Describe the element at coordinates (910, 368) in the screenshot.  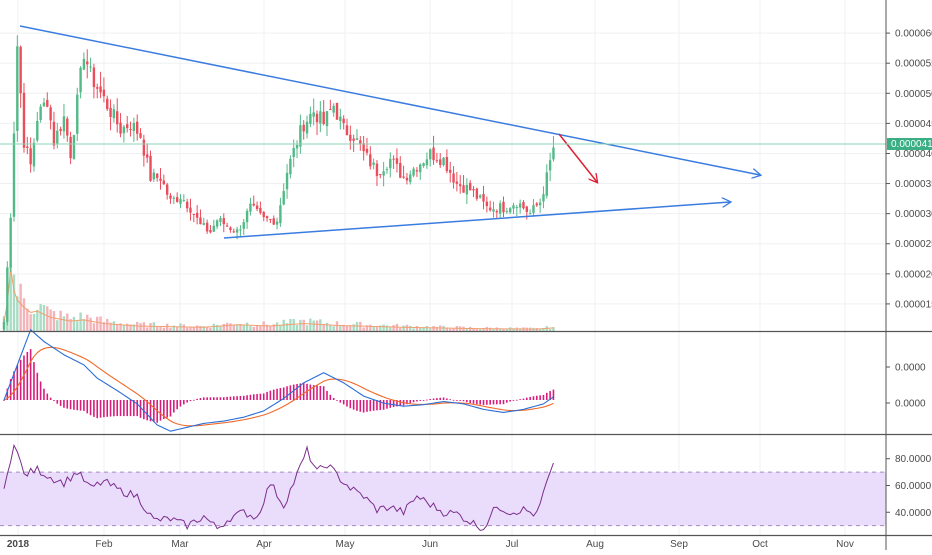
I see `macd-tick-label: 0.0000` at that location.